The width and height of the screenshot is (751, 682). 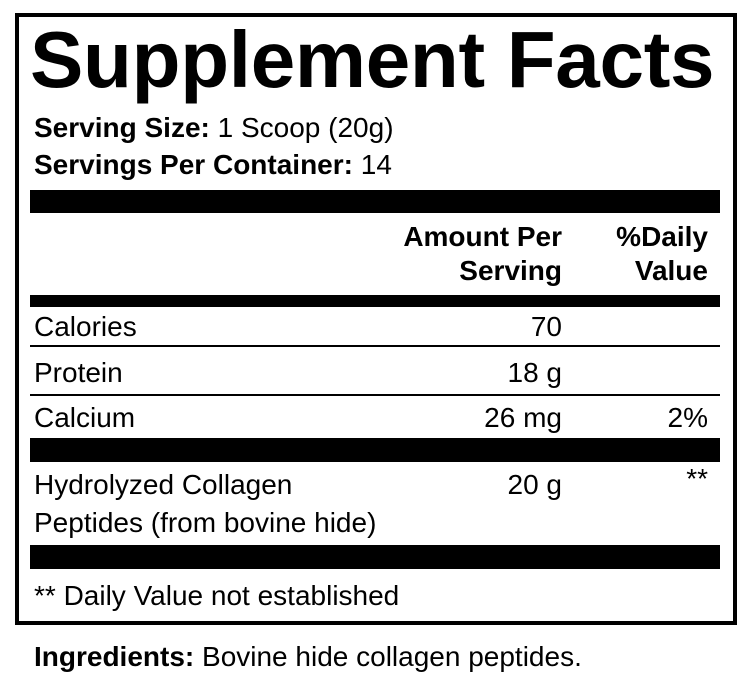 What do you see at coordinates (78, 372) in the screenshot?
I see `row-name-protein: Protein` at bounding box center [78, 372].